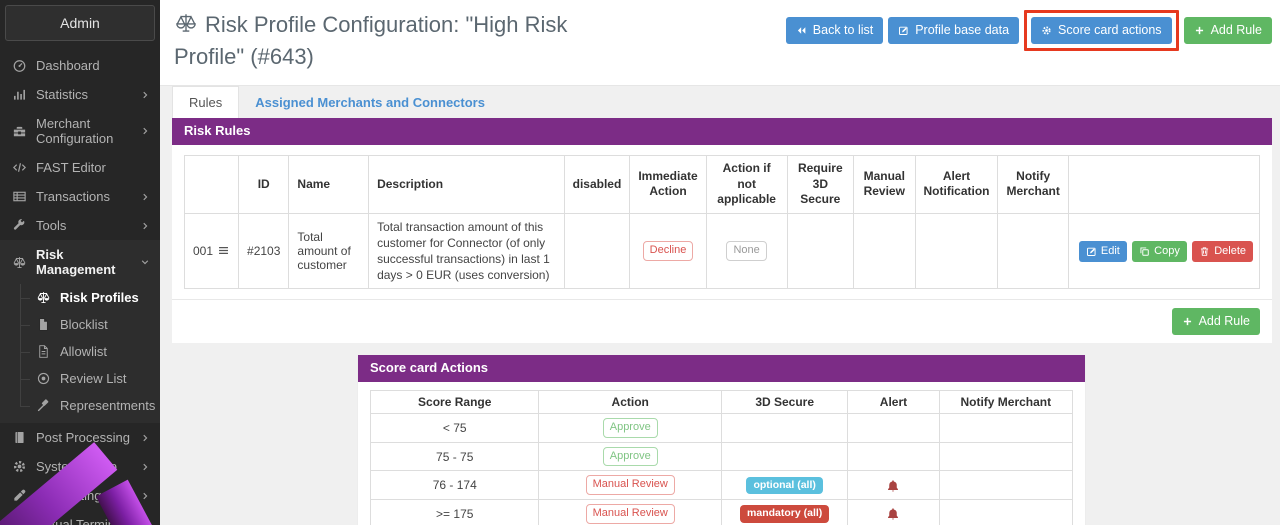  What do you see at coordinates (1230, 250) in the screenshot?
I see `button-label: Delete` at bounding box center [1230, 250].